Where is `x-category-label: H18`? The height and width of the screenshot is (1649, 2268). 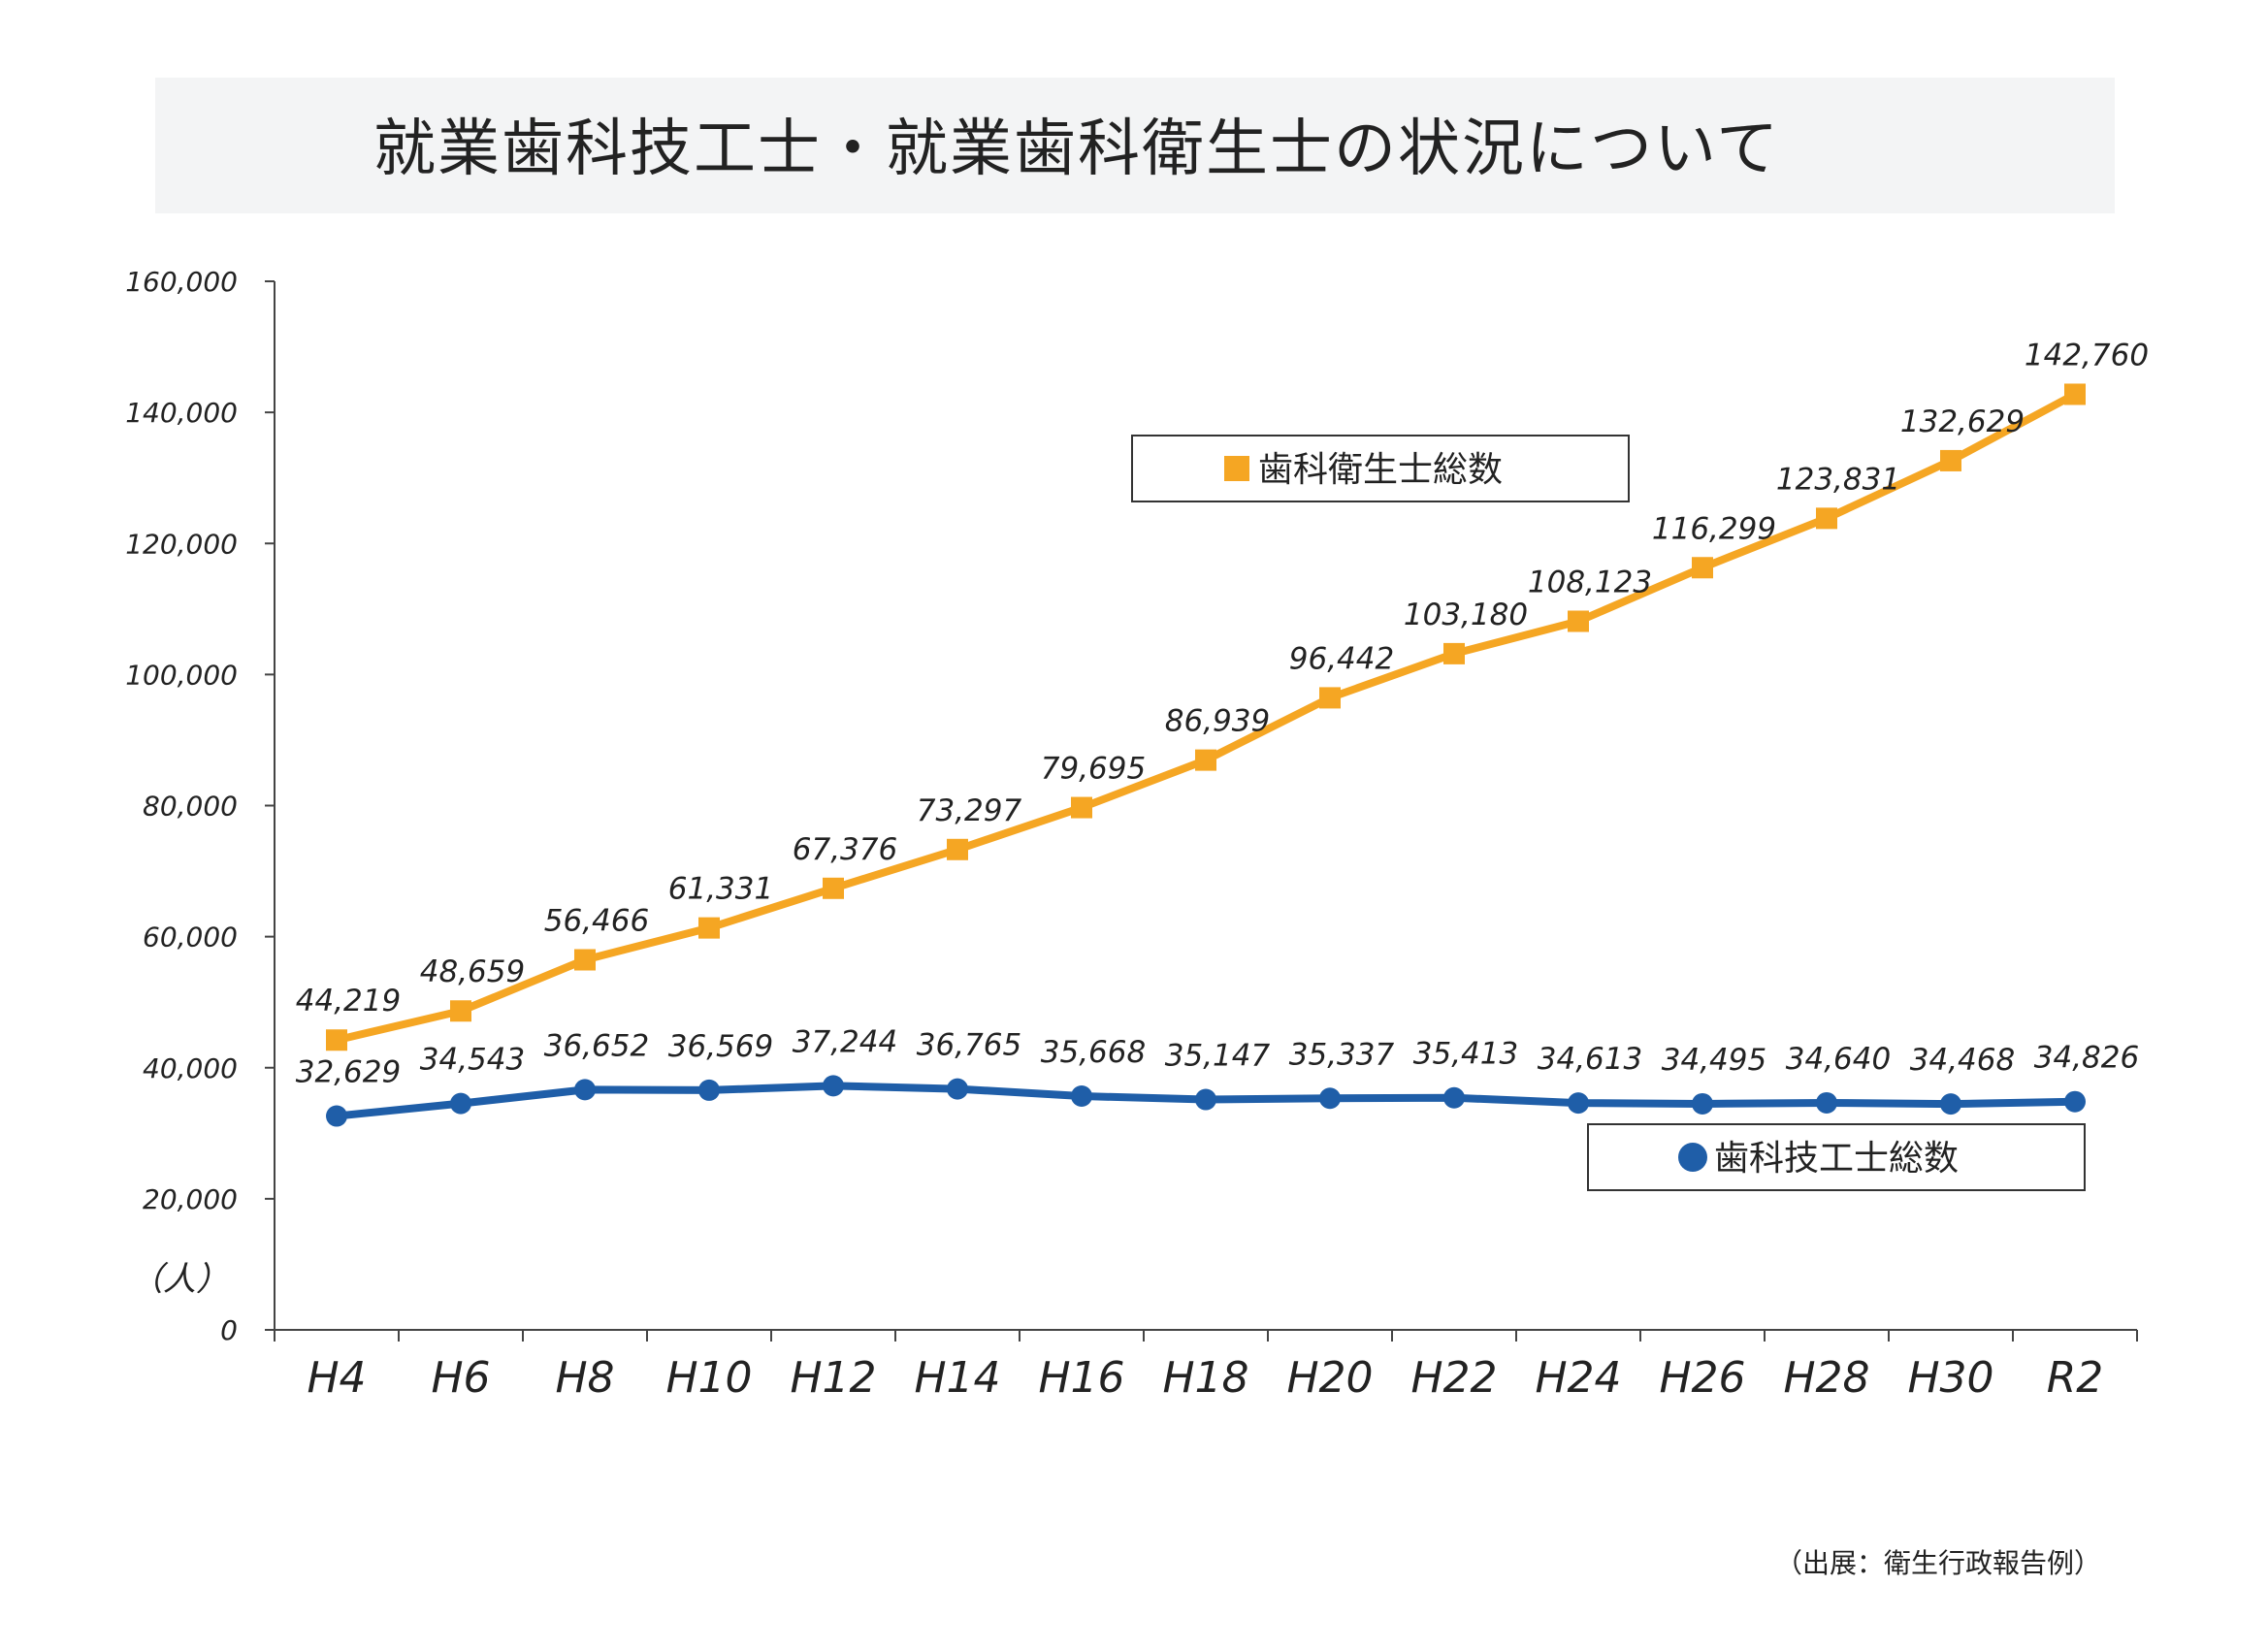 x-category-label: H18 is located at coordinates (1205, 1378).